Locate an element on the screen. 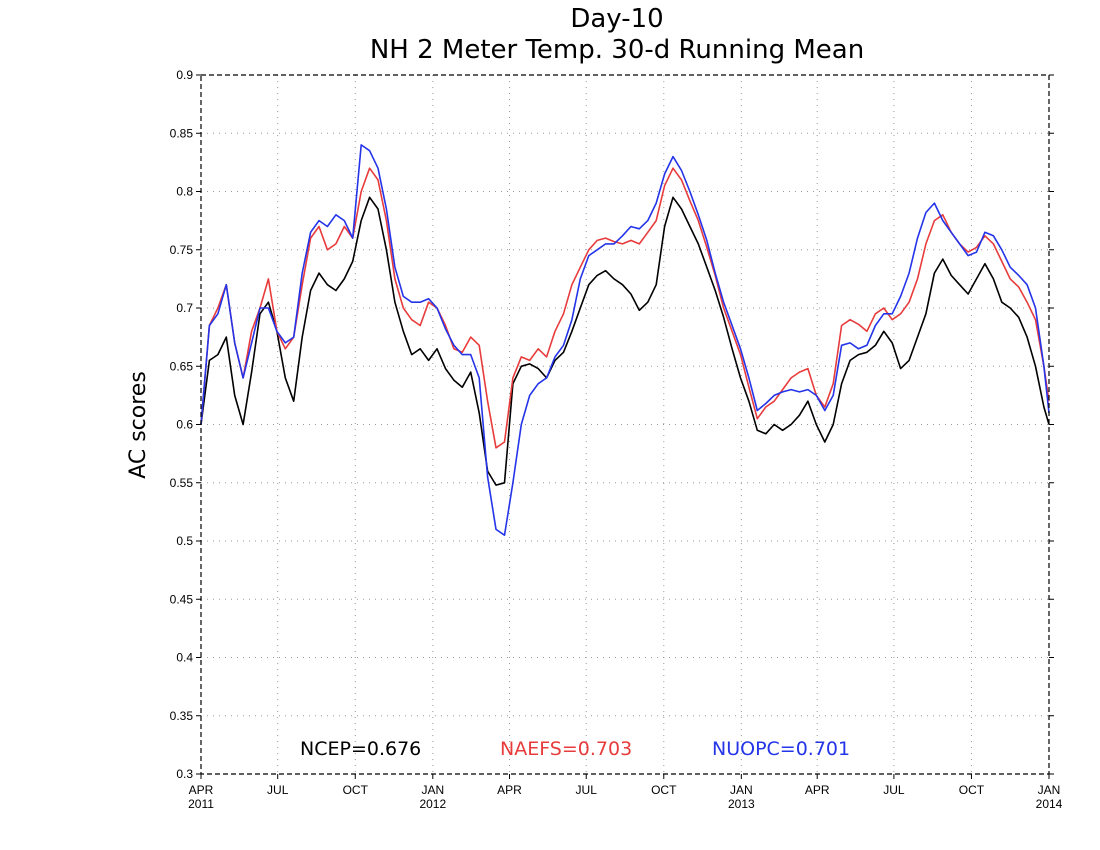  chart-title: Day-10 is located at coordinates (616, 19).